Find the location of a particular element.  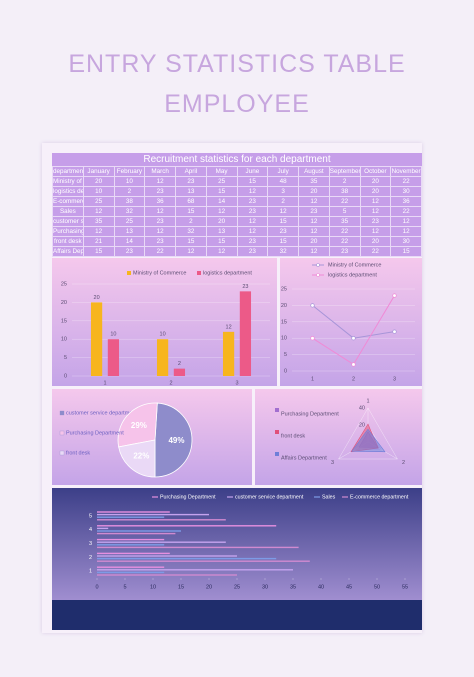

table-cell: September is located at coordinates (344, 171).